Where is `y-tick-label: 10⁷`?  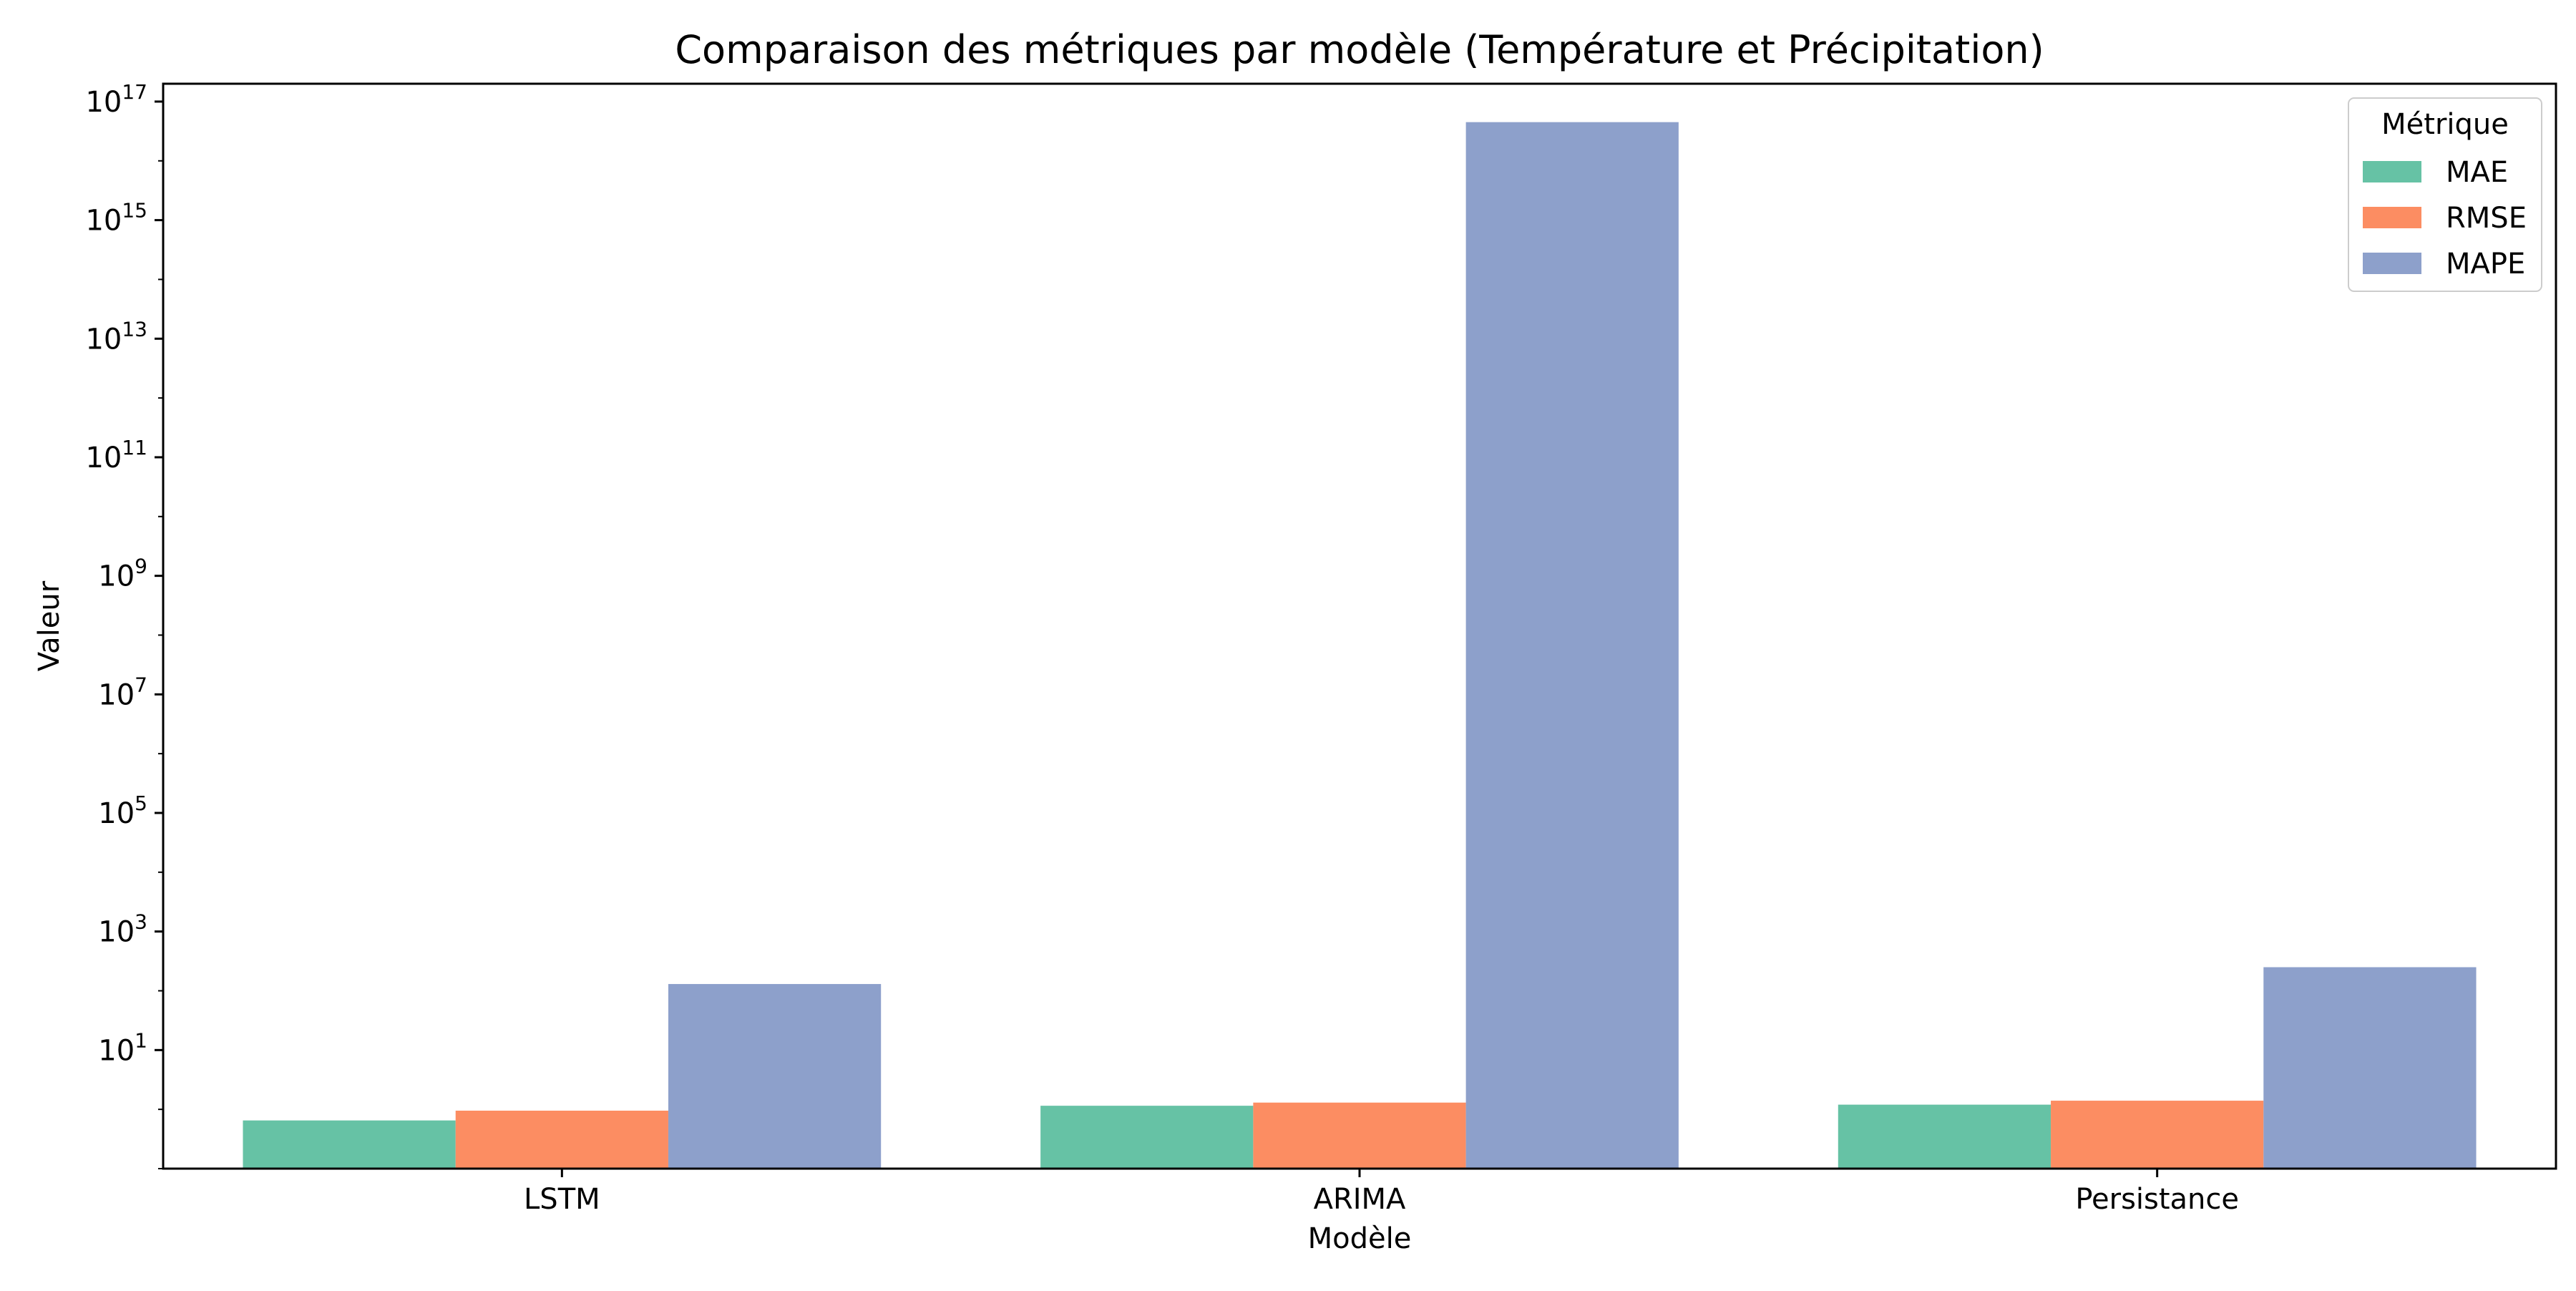
y-tick-label: 10⁷ is located at coordinates (122, 692).